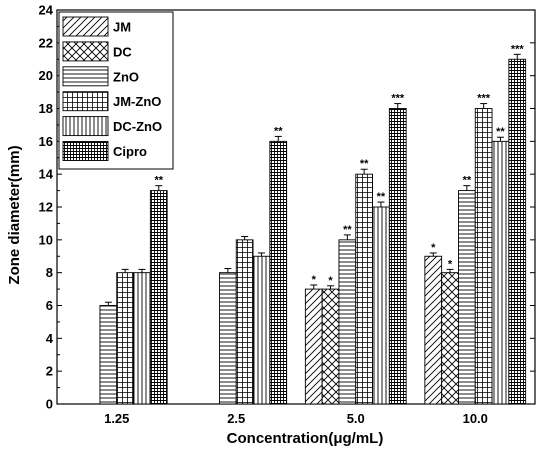 Image resolution: width=550 pixels, height=451 pixels. Describe the element at coordinates (450, 338) in the screenshot. I see `bar-dc-10.0` at that location.